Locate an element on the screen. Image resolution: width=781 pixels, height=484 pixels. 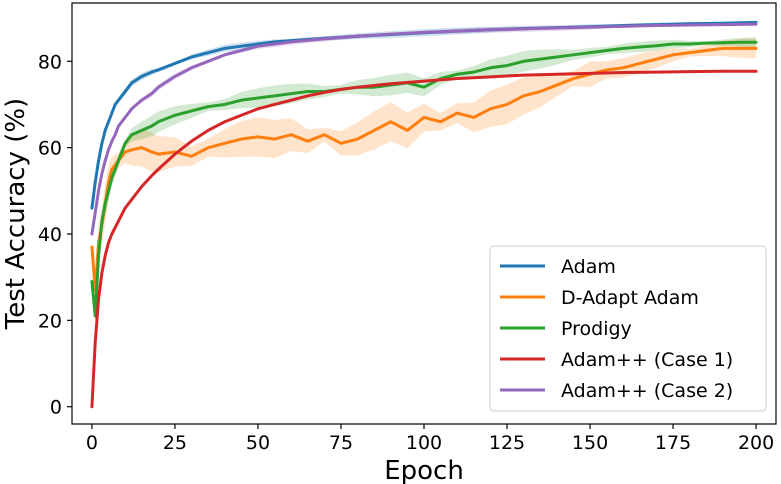
y-tick-label: 40 is located at coordinates (50, 235).